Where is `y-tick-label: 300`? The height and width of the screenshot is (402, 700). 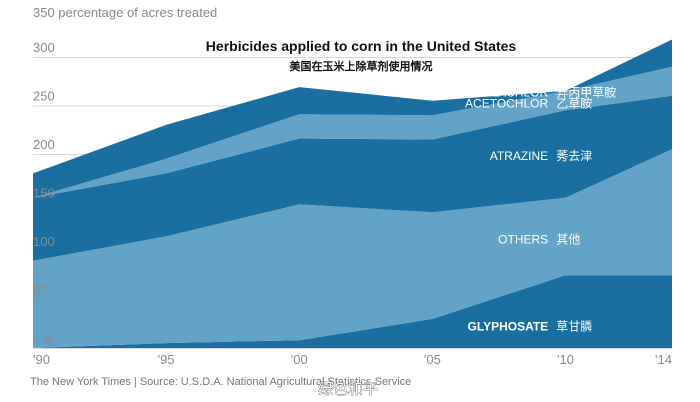 y-tick-label: 300 is located at coordinates (44, 47).